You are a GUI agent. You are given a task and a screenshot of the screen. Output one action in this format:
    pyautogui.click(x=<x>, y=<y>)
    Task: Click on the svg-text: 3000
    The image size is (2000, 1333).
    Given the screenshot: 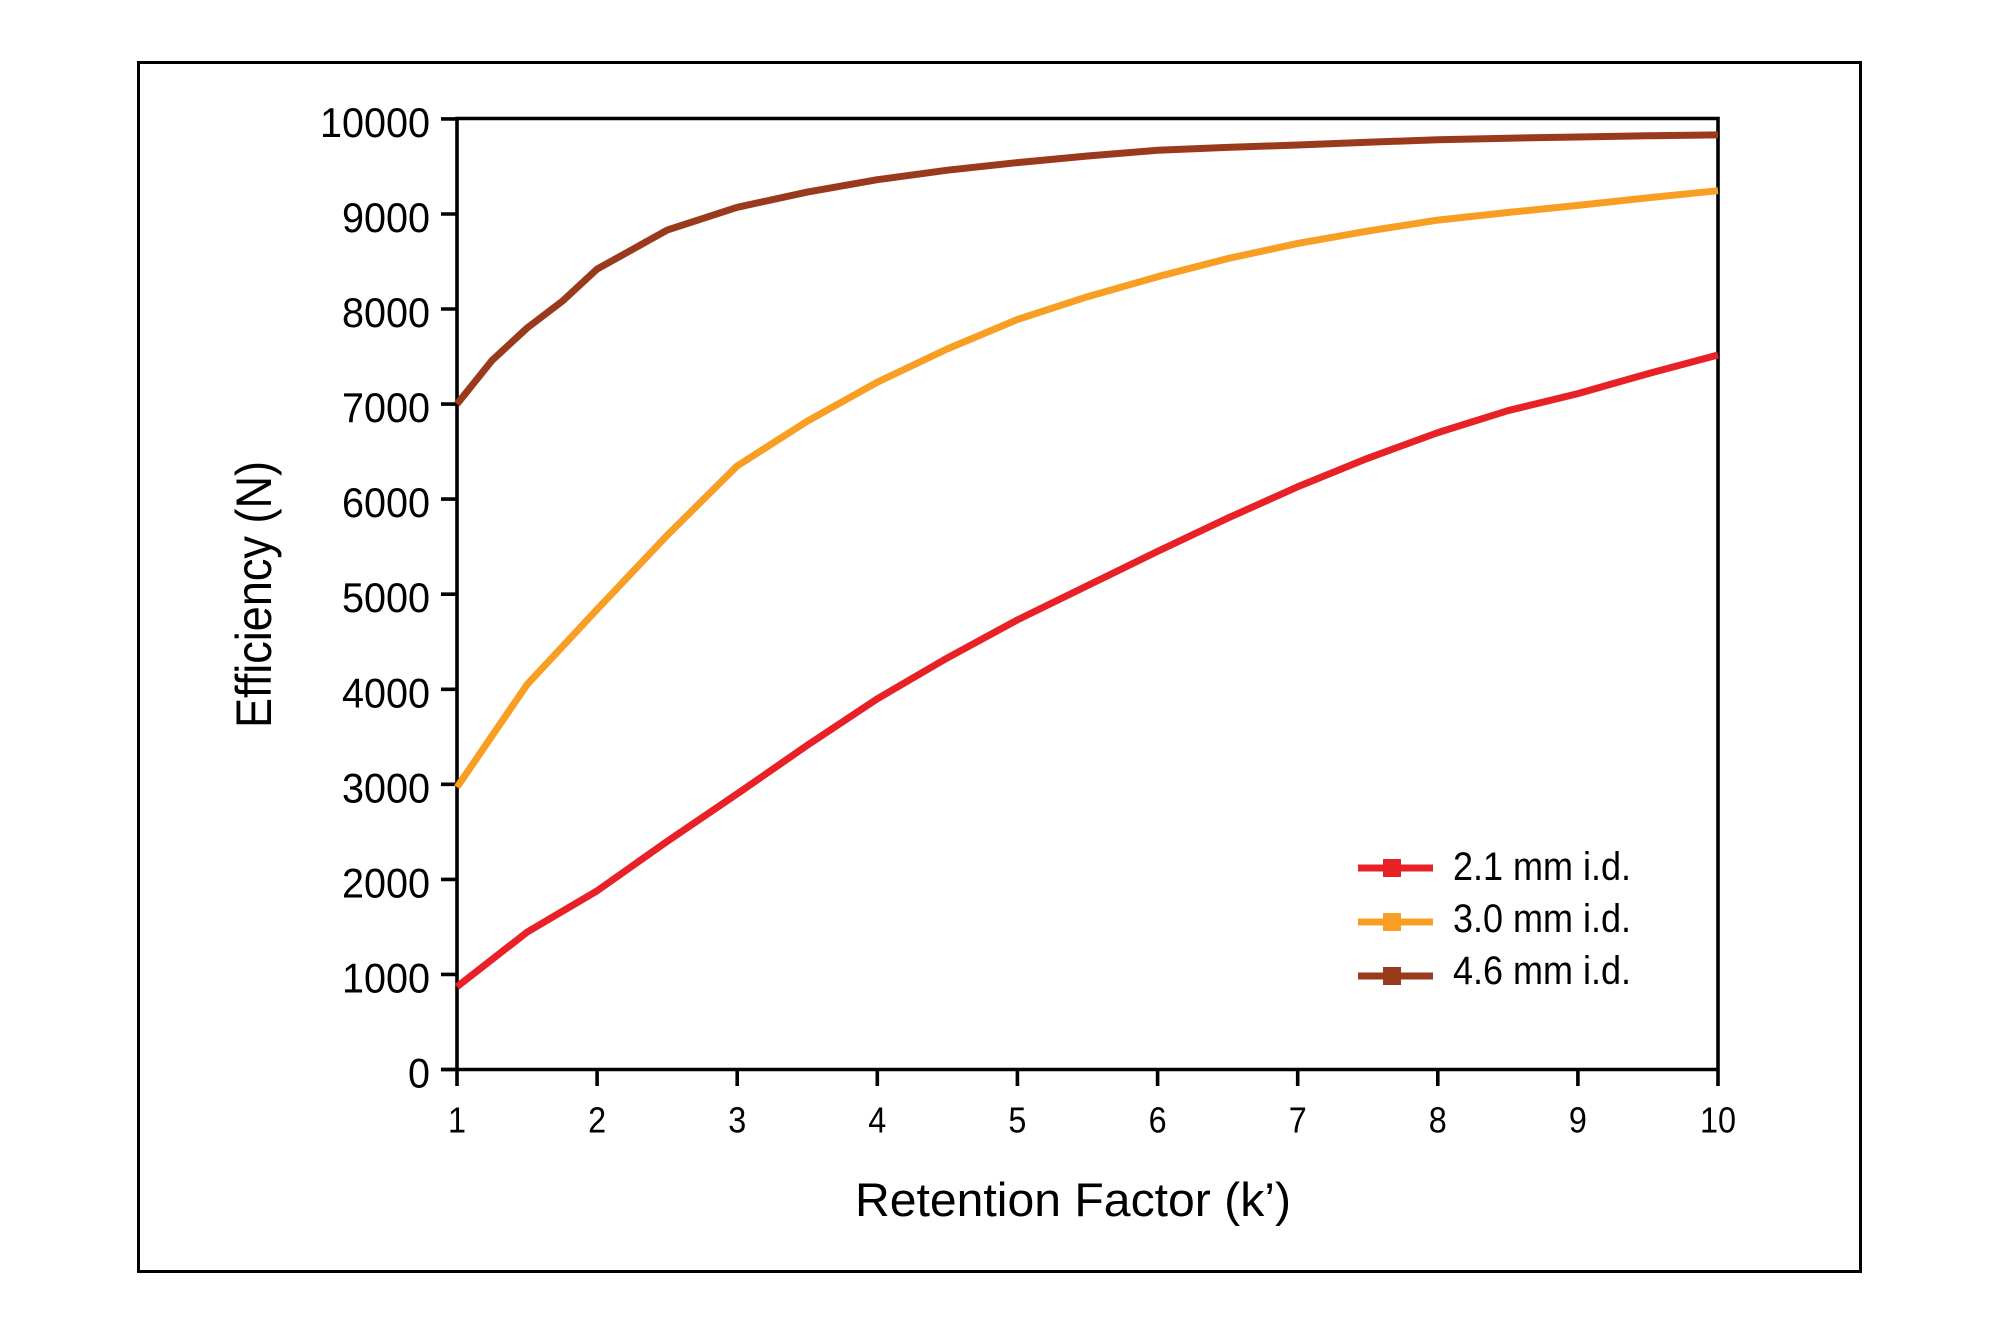 What is the action you would take?
    pyautogui.click(x=386, y=787)
    